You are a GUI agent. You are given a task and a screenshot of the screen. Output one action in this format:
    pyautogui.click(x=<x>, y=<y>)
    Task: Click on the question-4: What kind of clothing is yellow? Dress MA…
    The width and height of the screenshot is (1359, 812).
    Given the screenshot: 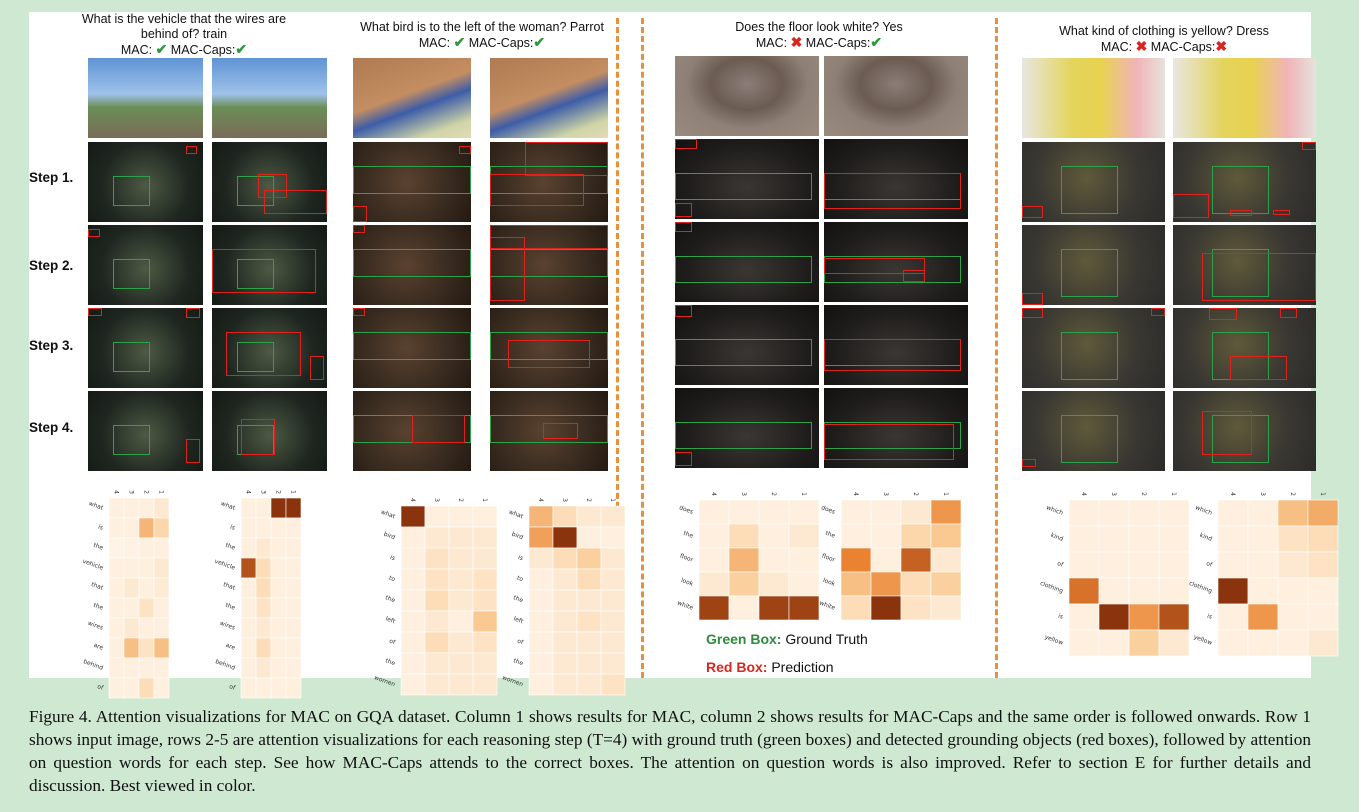 What is the action you would take?
    pyautogui.click(x=1164, y=39)
    